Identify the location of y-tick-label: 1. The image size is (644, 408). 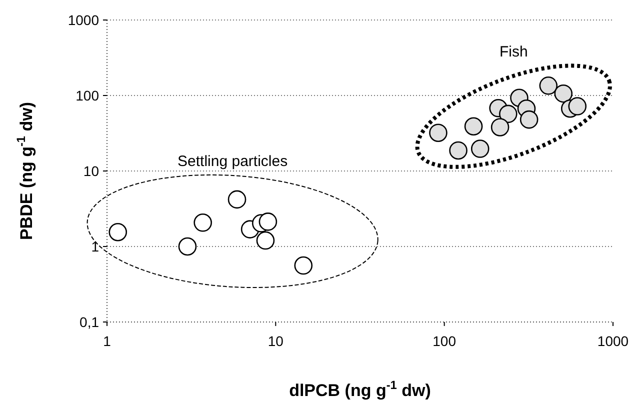
(95, 246).